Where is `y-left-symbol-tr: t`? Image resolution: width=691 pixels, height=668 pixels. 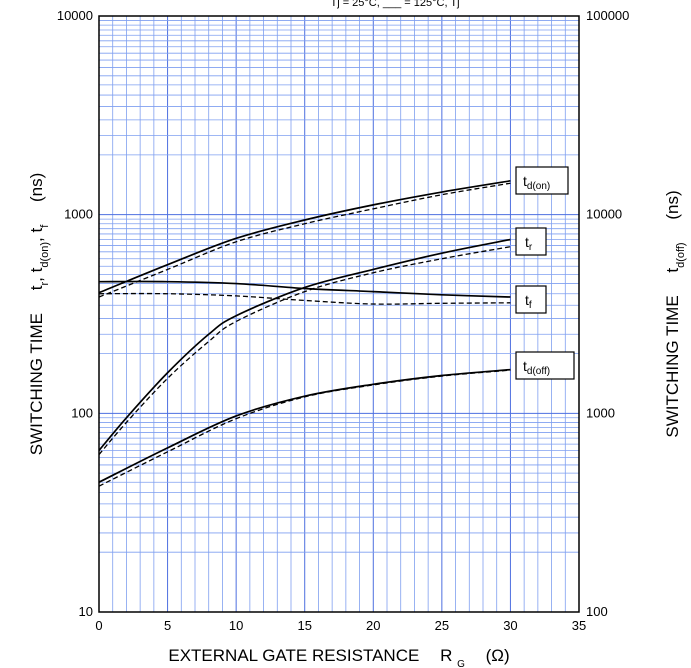 y-left-symbol-tr: t is located at coordinates (36, 287).